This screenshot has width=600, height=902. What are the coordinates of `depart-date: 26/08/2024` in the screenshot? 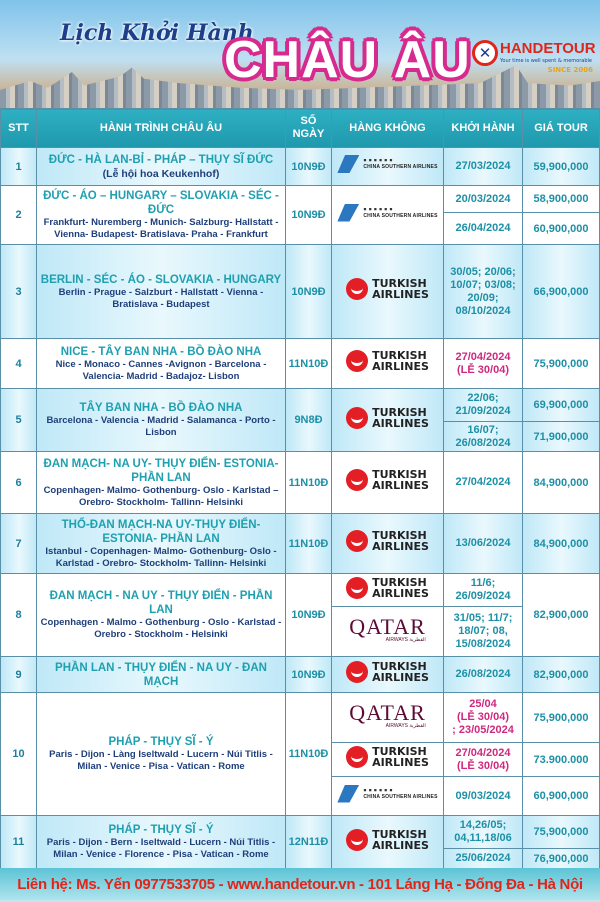 It's located at (483, 674).